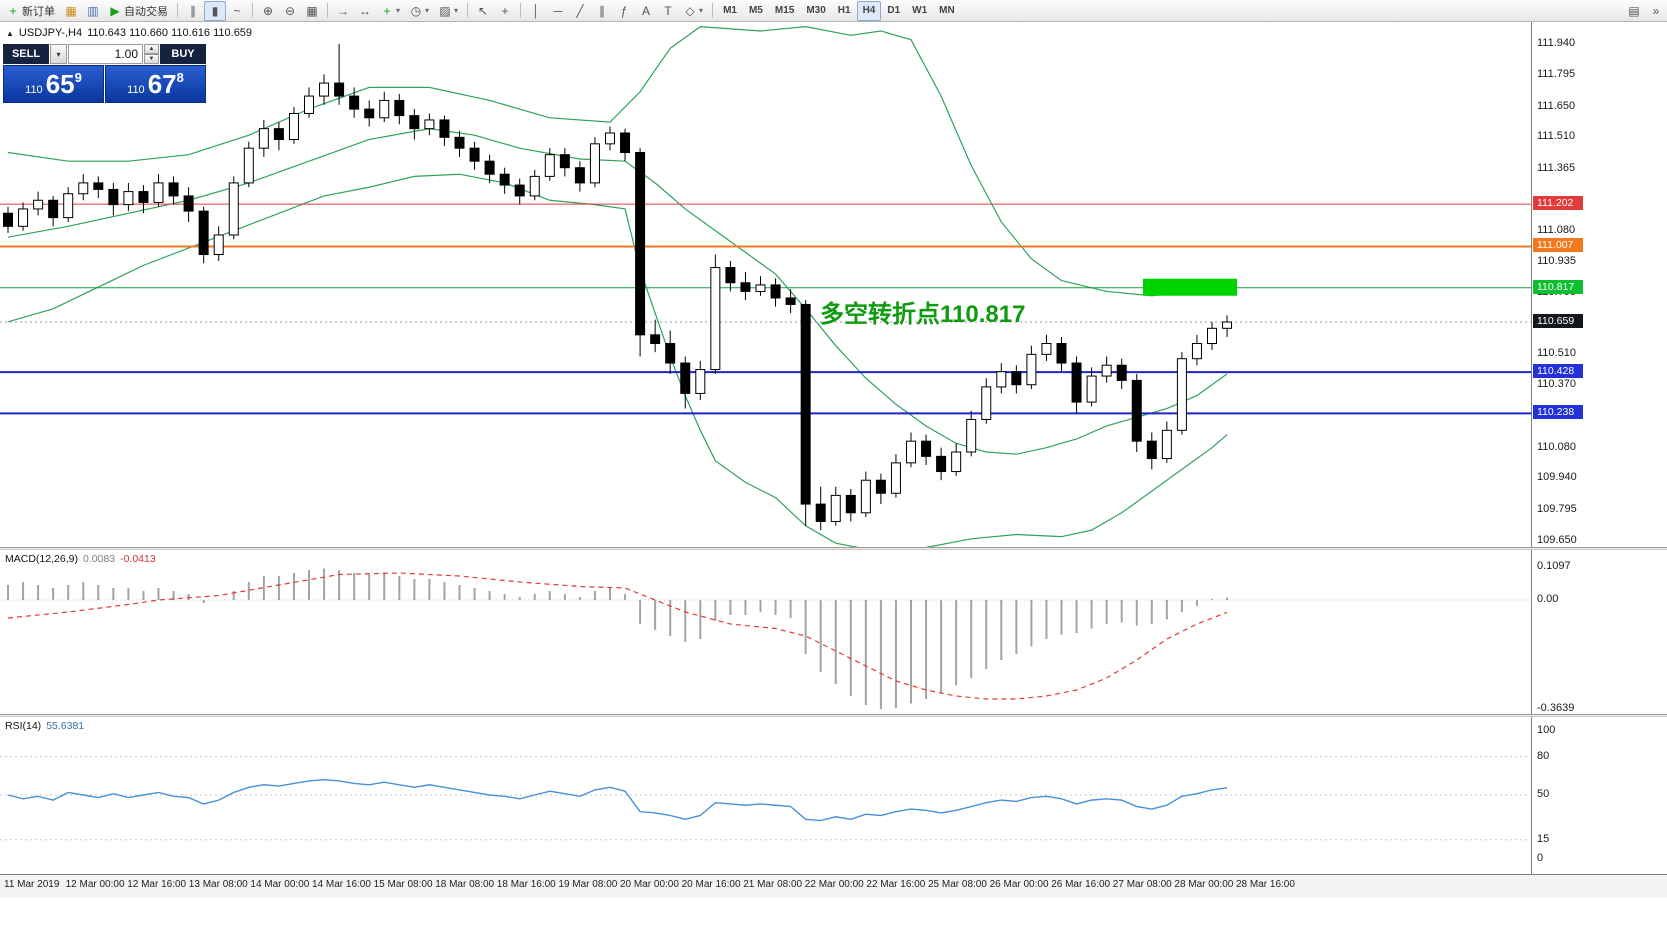 The width and height of the screenshot is (1667, 948). I want to click on line-chart-button: ~, so click(237, 11).